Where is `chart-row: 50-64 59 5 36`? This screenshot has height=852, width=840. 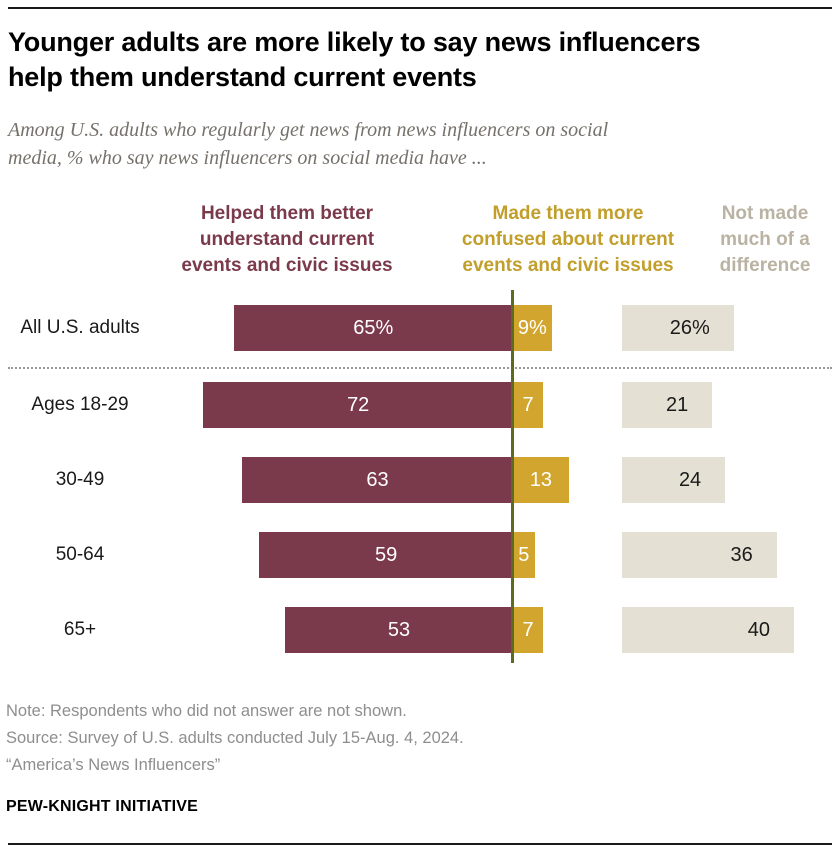 chart-row: 50-64 59 5 36 is located at coordinates (420, 555).